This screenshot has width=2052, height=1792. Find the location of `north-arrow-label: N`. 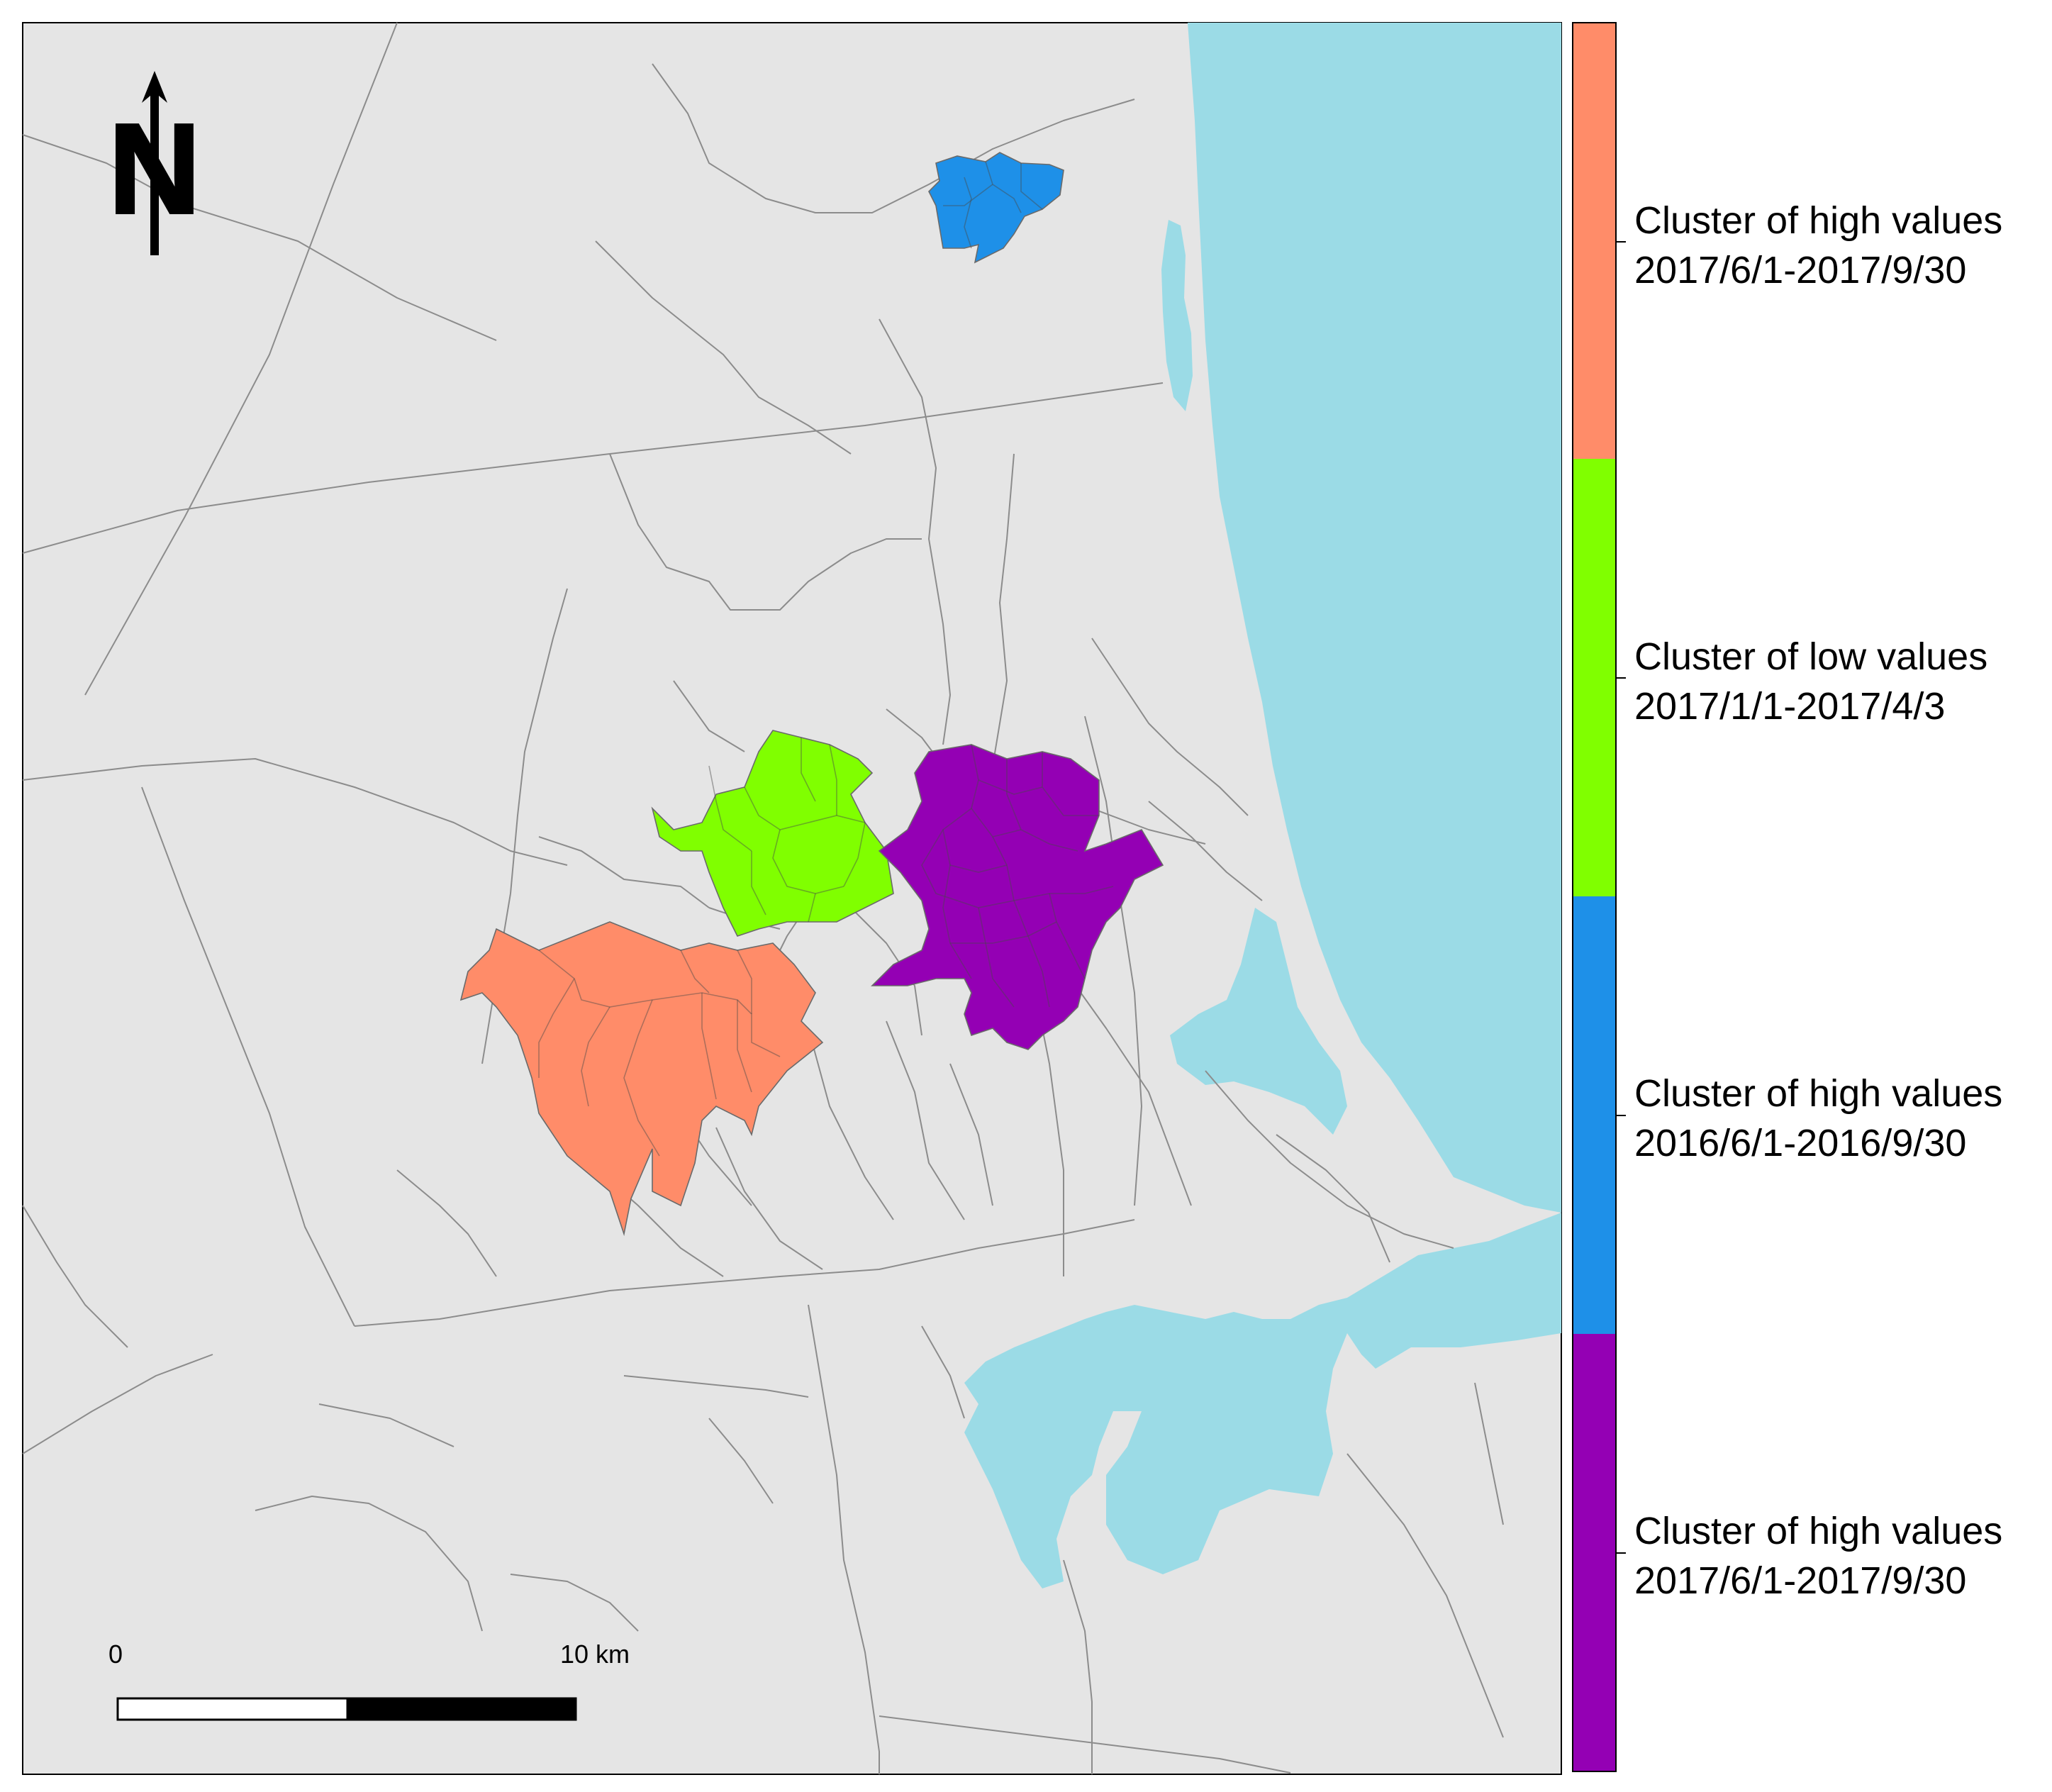

north-arrow-label: N is located at coordinates (154, 169).